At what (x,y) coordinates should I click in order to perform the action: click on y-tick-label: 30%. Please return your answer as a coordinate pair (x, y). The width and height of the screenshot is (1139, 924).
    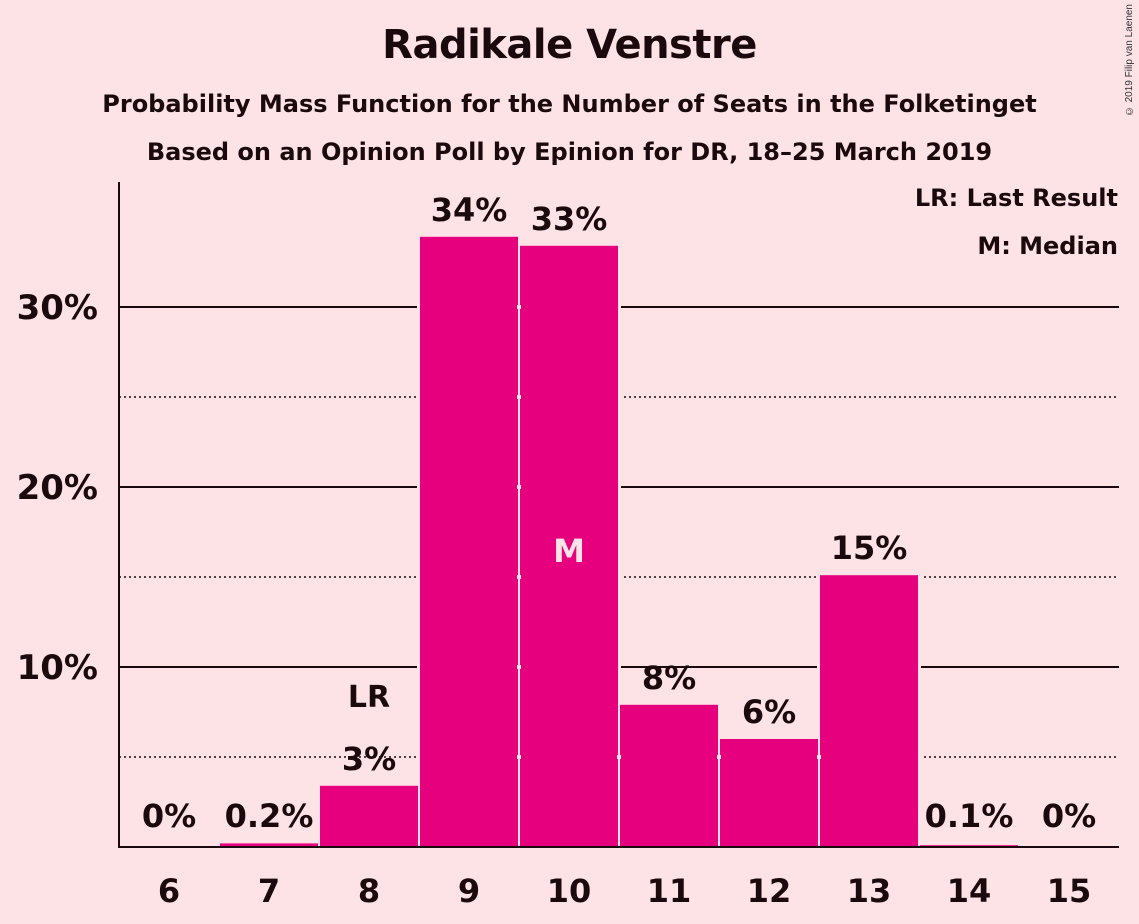
    Looking at the image, I should click on (57, 308).